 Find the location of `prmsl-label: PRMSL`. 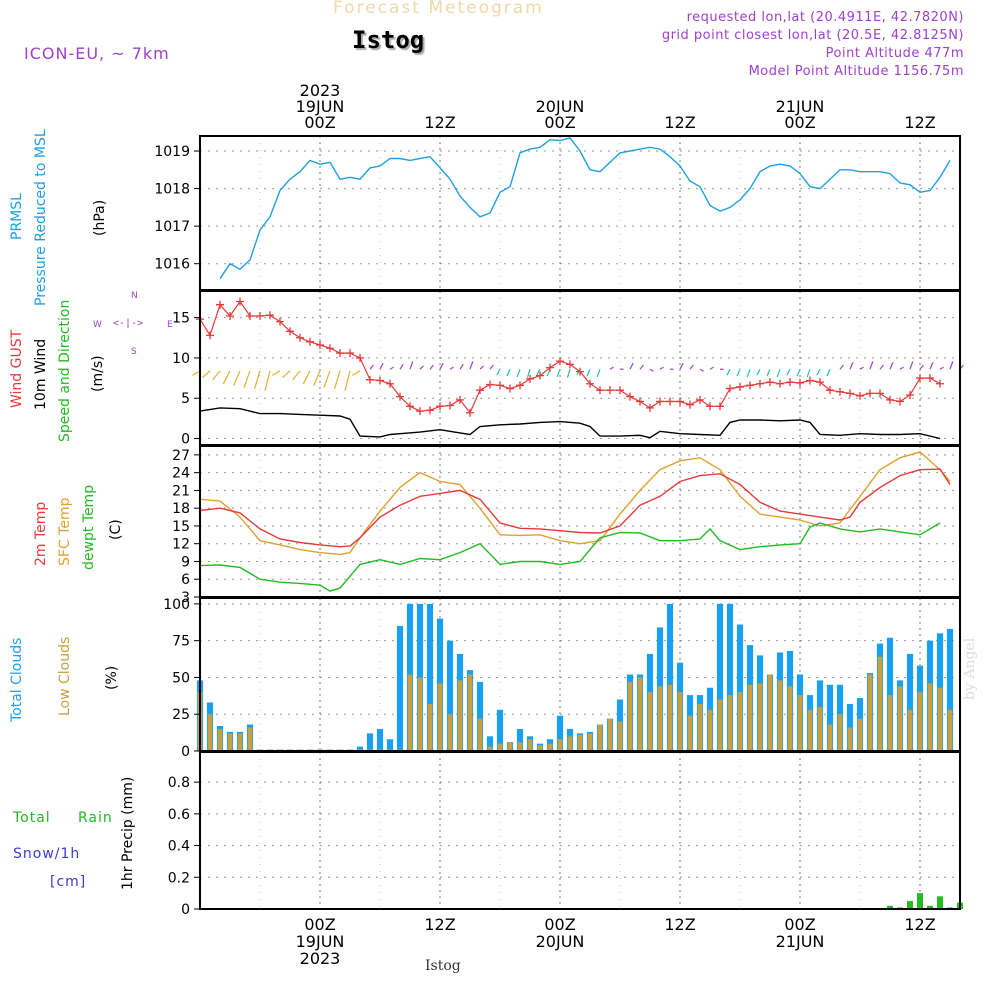

prmsl-label: PRMSL is located at coordinates (17, 216).